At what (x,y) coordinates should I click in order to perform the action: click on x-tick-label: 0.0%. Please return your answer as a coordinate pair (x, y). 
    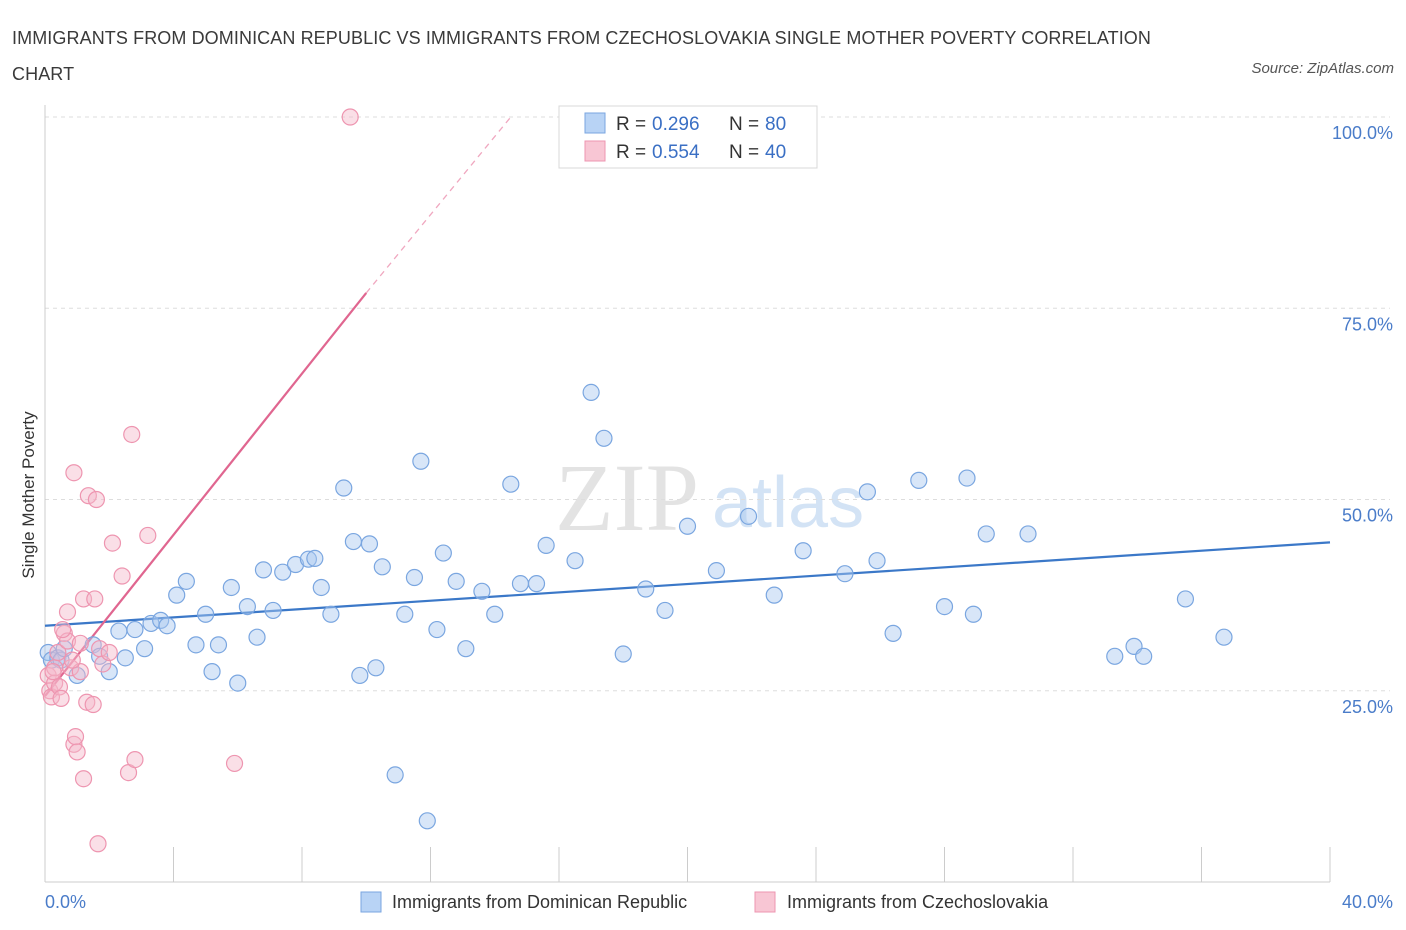
    Looking at the image, I should click on (65, 902).